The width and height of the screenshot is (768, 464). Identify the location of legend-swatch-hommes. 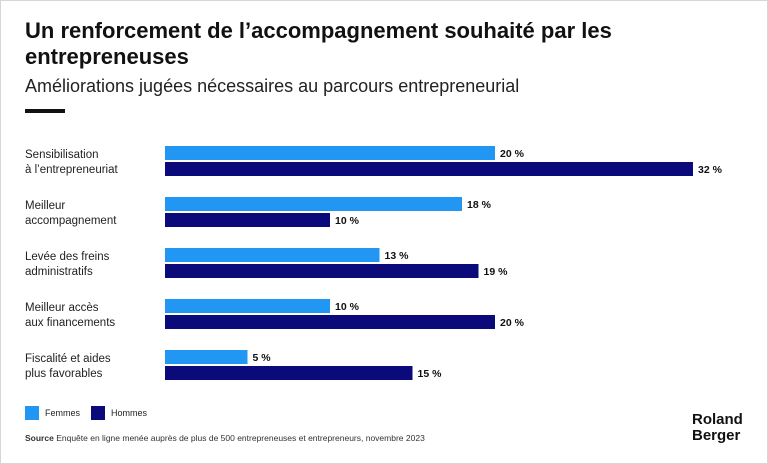
(98, 413).